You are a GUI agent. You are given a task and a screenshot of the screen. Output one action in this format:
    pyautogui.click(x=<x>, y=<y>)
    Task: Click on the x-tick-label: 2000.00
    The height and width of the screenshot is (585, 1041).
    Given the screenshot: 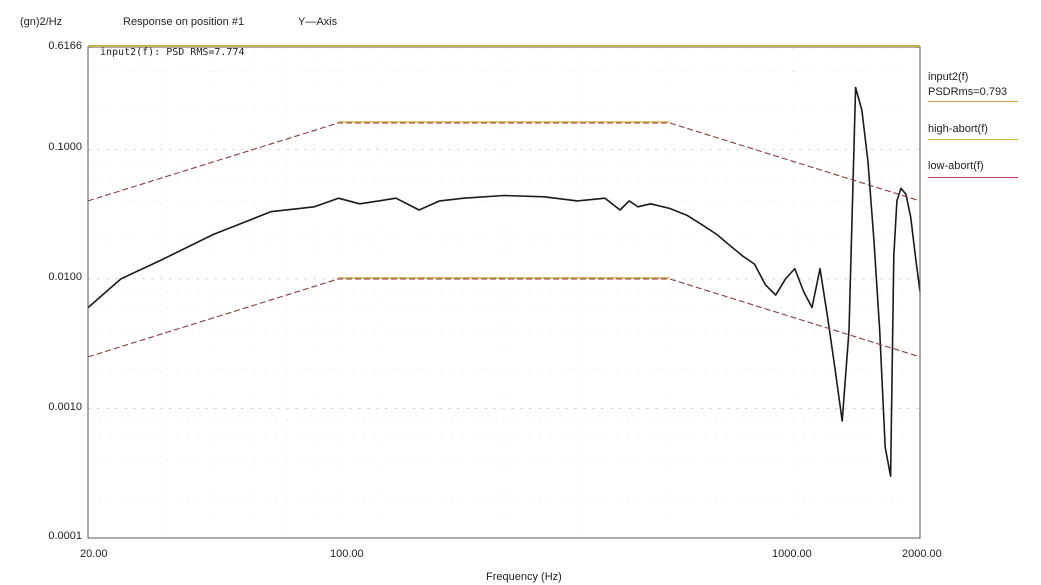 What is the action you would take?
    pyautogui.click(x=922, y=554)
    